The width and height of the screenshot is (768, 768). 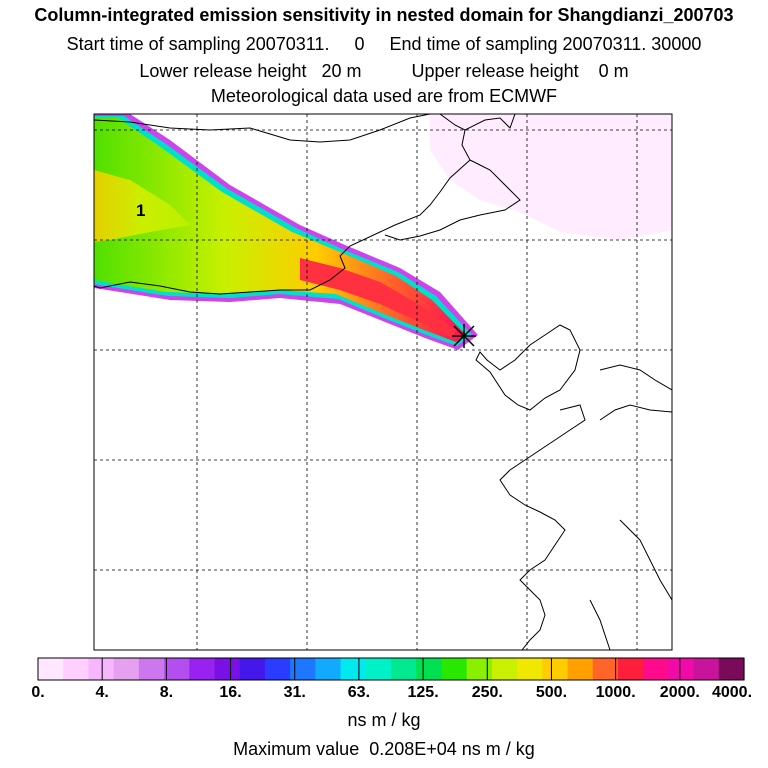 I want to click on colorbar-tick-label: 1000., so click(x=615, y=692).